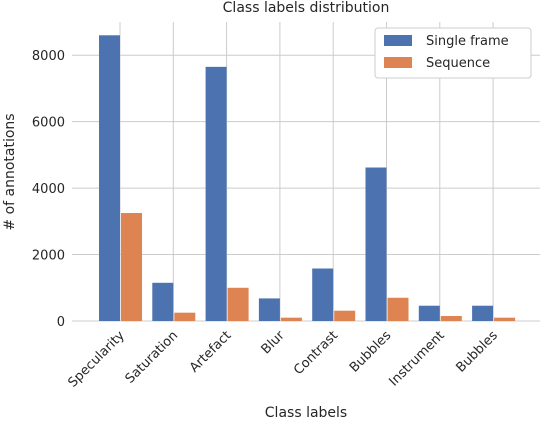 This screenshot has height=422, width=540. I want to click on chart-title: Class labels distribution, so click(306, 8).